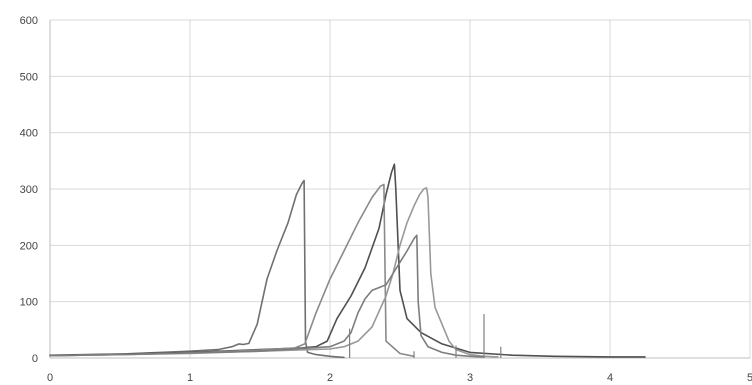  Describe the element at coordinates (470, 378) in the screenshot. I see `x-tick-label: 3` at that location.